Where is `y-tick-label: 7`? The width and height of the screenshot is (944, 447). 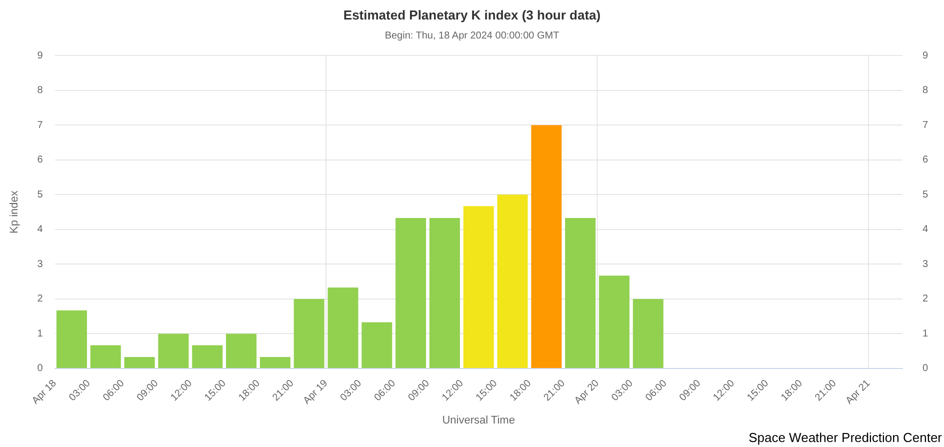 y-tick-label: 7 is located at coordinates (40, 125).